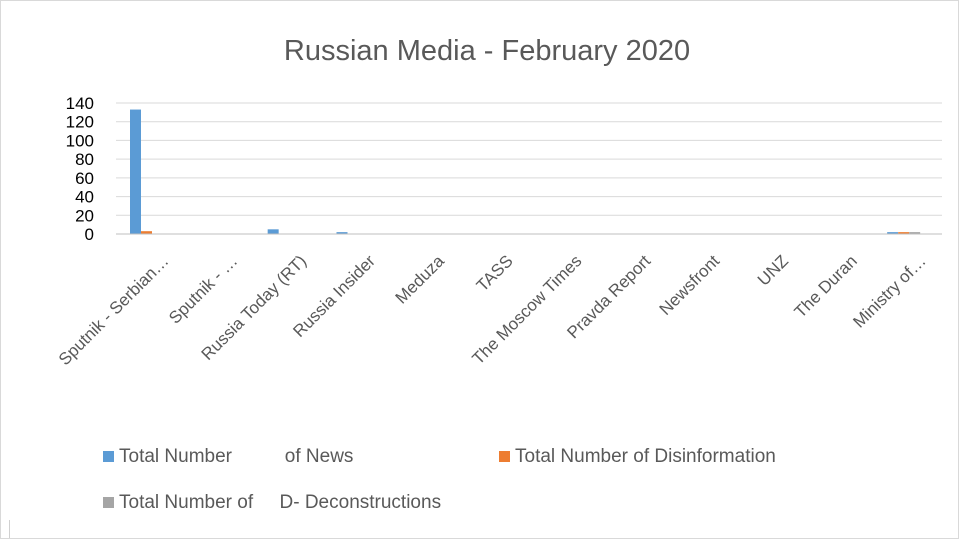 The image size is (959, 539). I want to click on x-tick-label: UNZ, so click(773, 270).